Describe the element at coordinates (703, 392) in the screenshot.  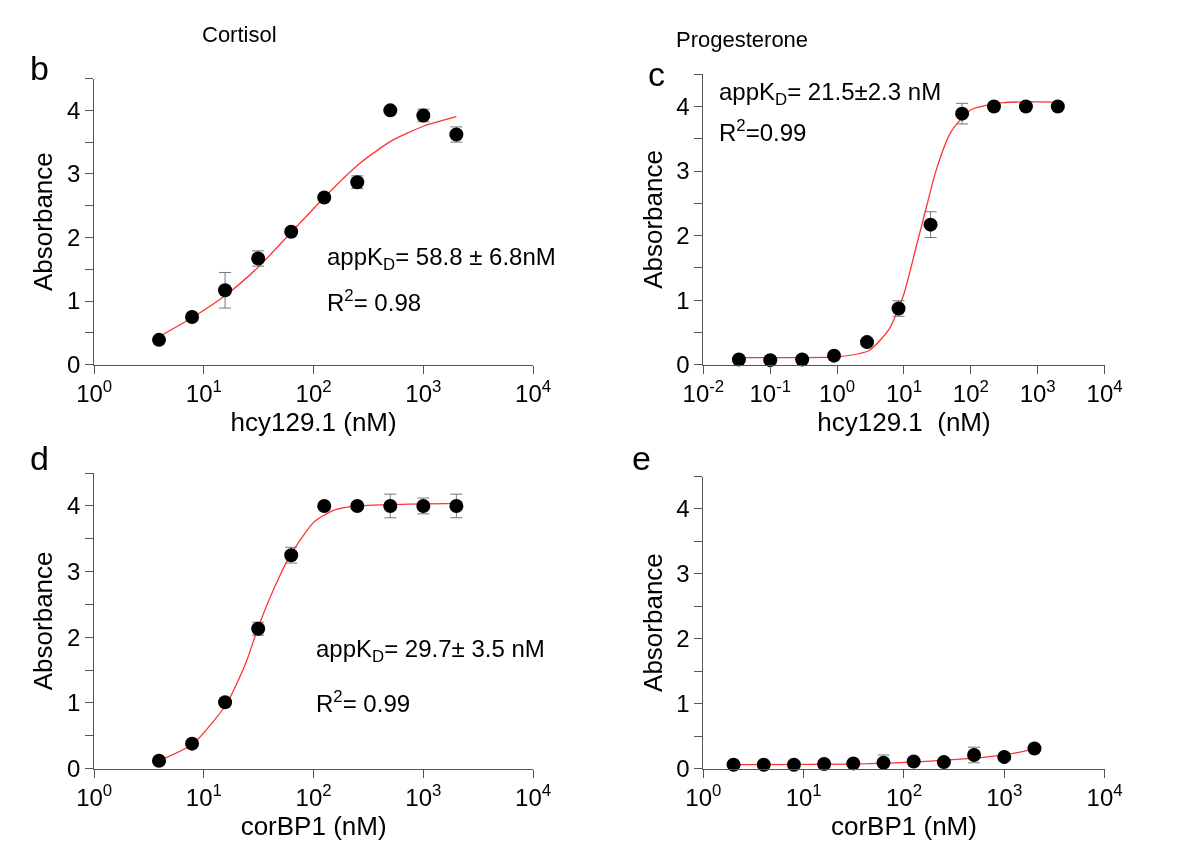
I see `x-tick-label: 10$^{-2}$` at that location.